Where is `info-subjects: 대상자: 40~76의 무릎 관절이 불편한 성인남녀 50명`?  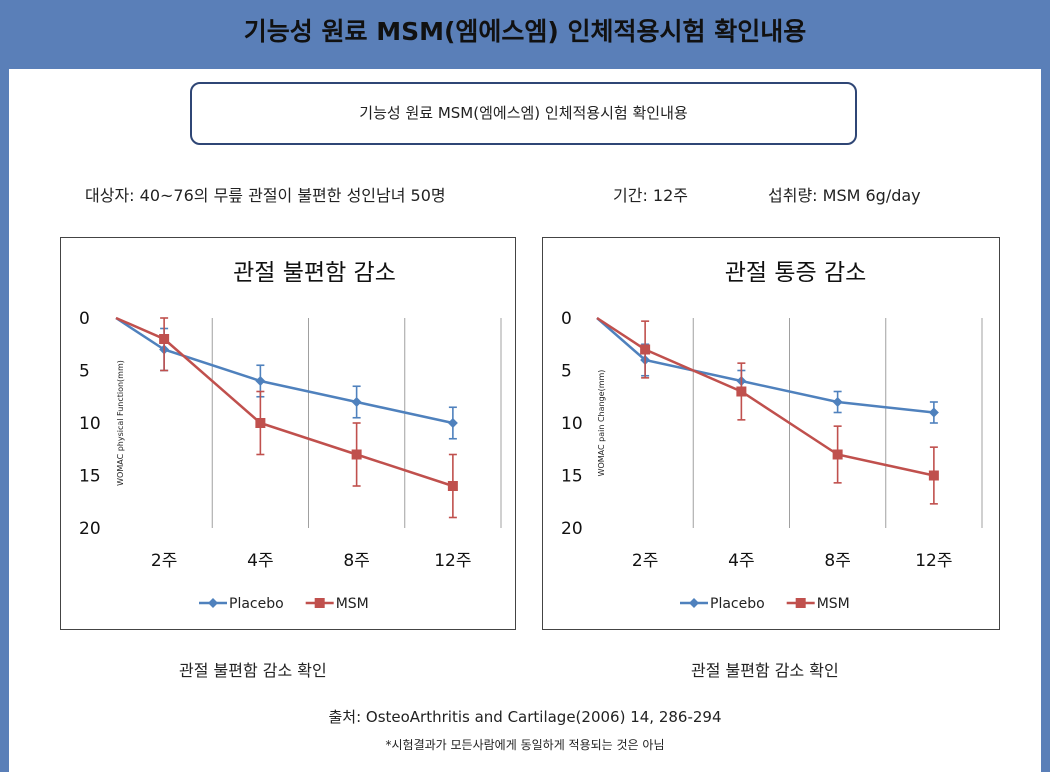 info-subjects: 대상자: 40~76의 무릎 관절이 불편한 성인남녀 50명 is located at coordinates (265, 195).